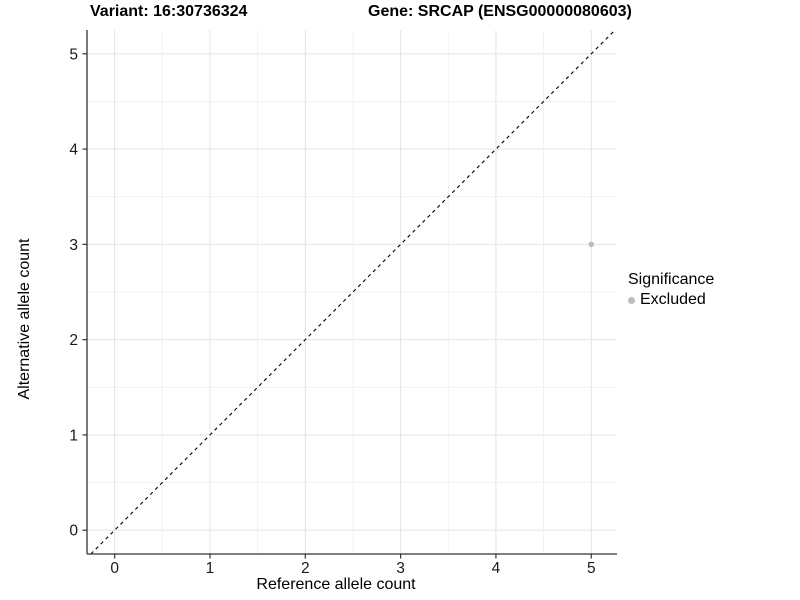 This screenshot has height=600, width=800. What do you see at coordinates (671, 290) in the screenshot?
I see `legend: Significance Excluded` at bounding box center [671, 290].